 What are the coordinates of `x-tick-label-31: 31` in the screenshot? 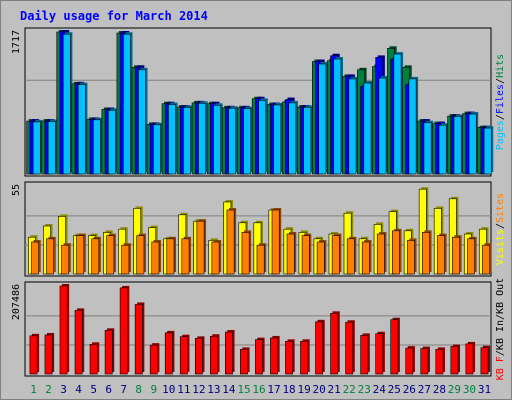 It's located at (484, 389).